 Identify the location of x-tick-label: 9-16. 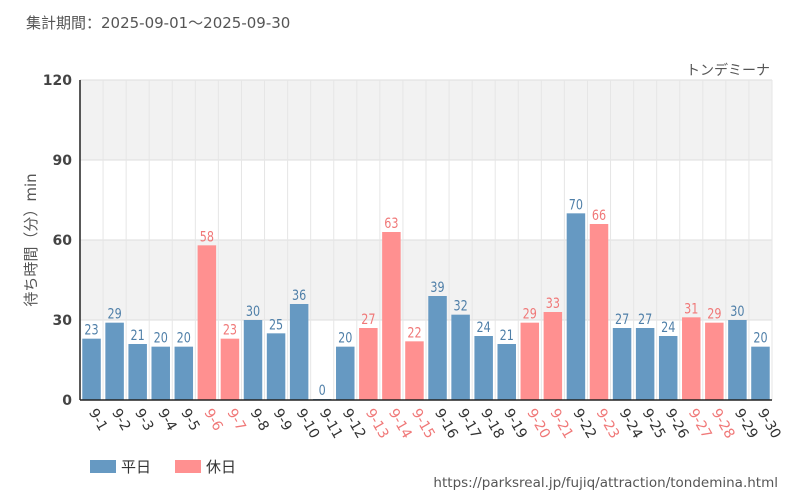
(446, 424).